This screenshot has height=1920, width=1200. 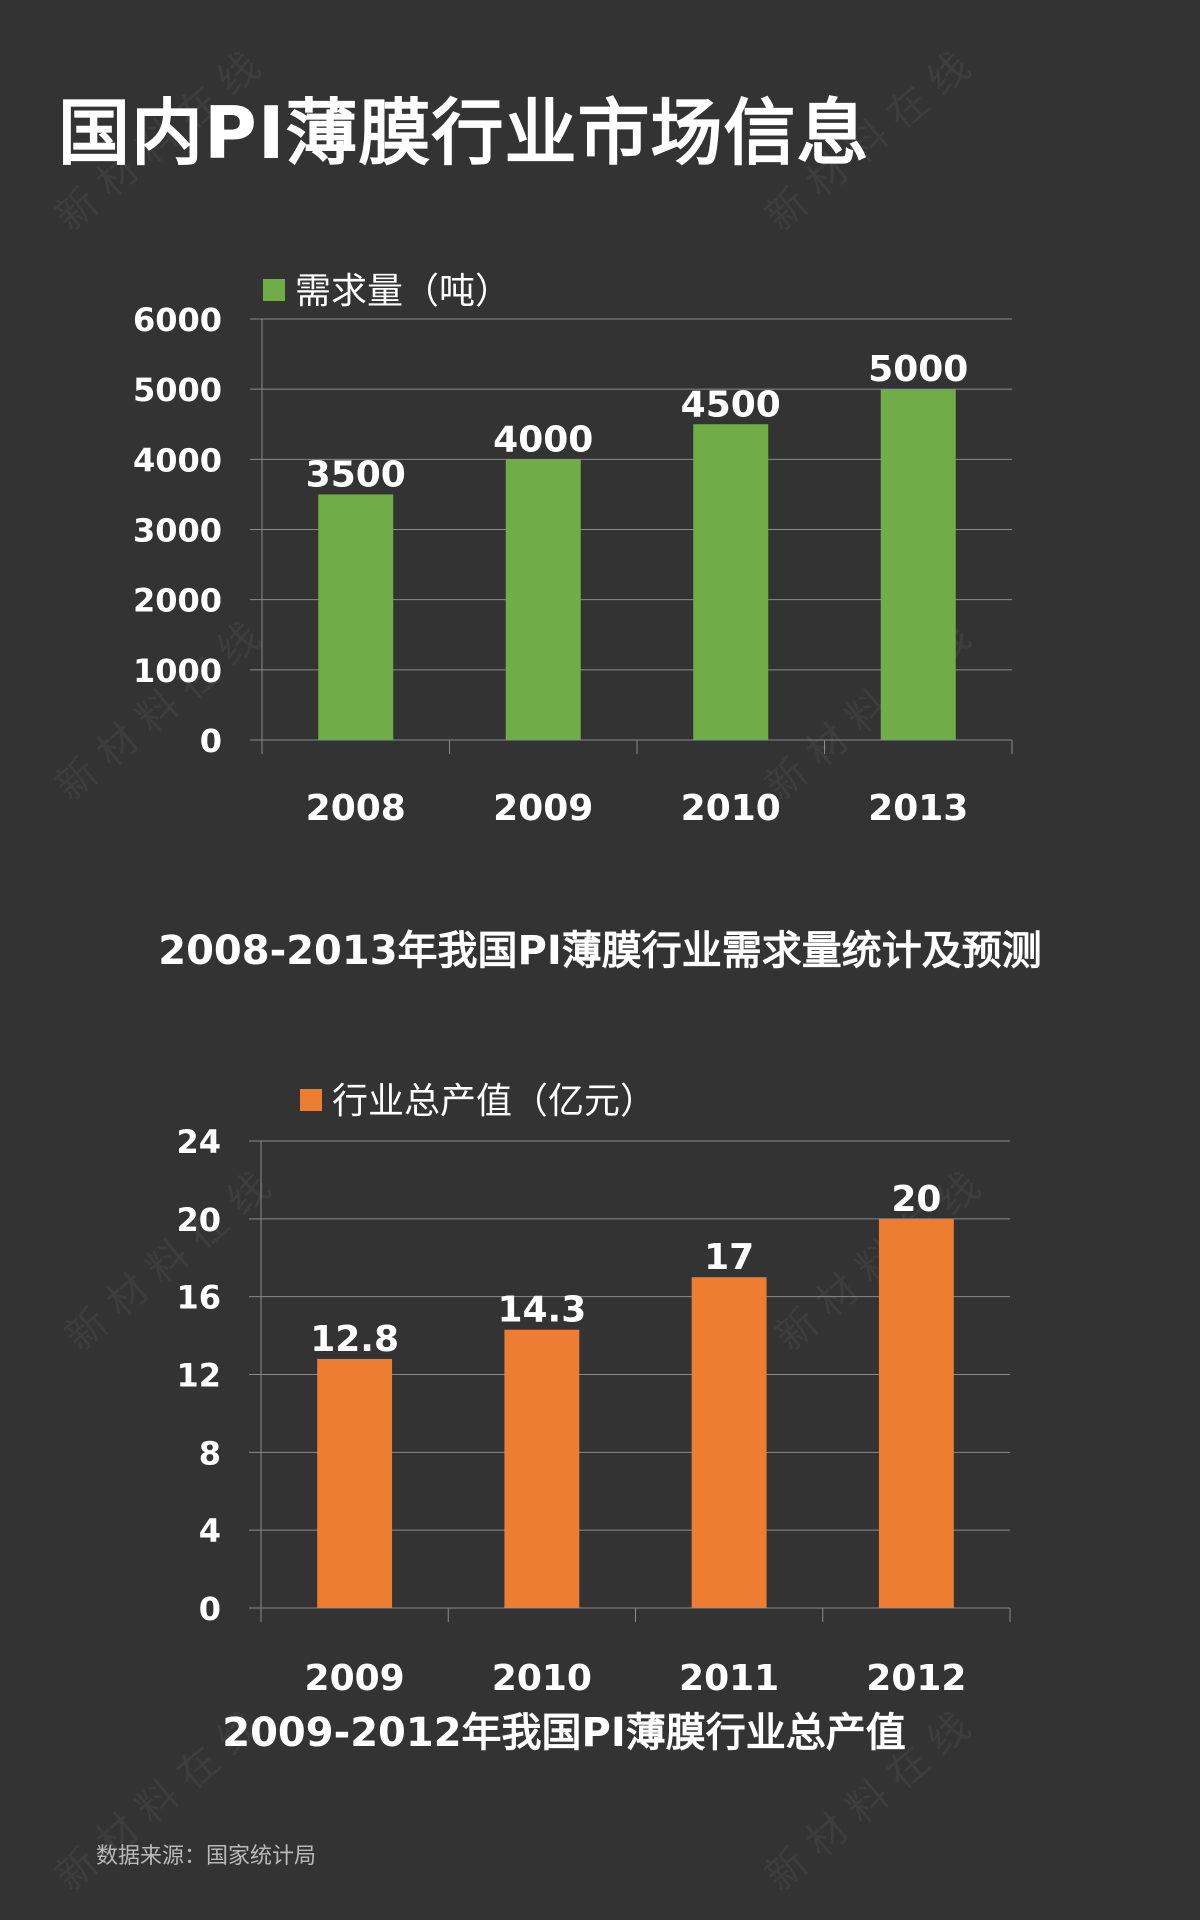 What do you see at coordinates (210, 1531) in the screenshot?
I see `y-tick-label: 4` at bounding box center [210, 1531].